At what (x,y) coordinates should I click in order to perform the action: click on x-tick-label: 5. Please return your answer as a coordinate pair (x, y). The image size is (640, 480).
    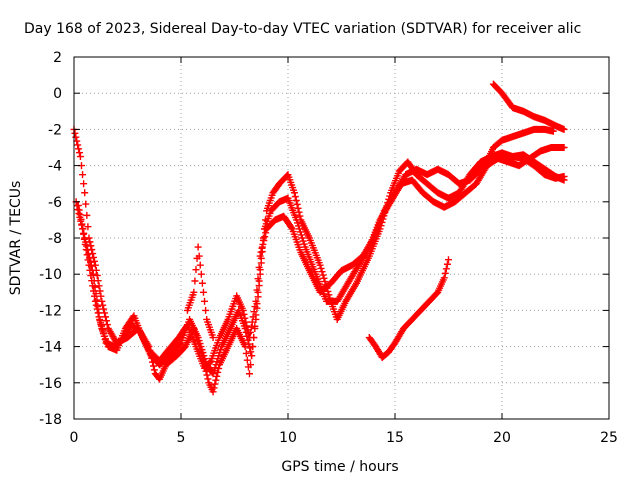
    Looking at the image, I should click on (181, 438).